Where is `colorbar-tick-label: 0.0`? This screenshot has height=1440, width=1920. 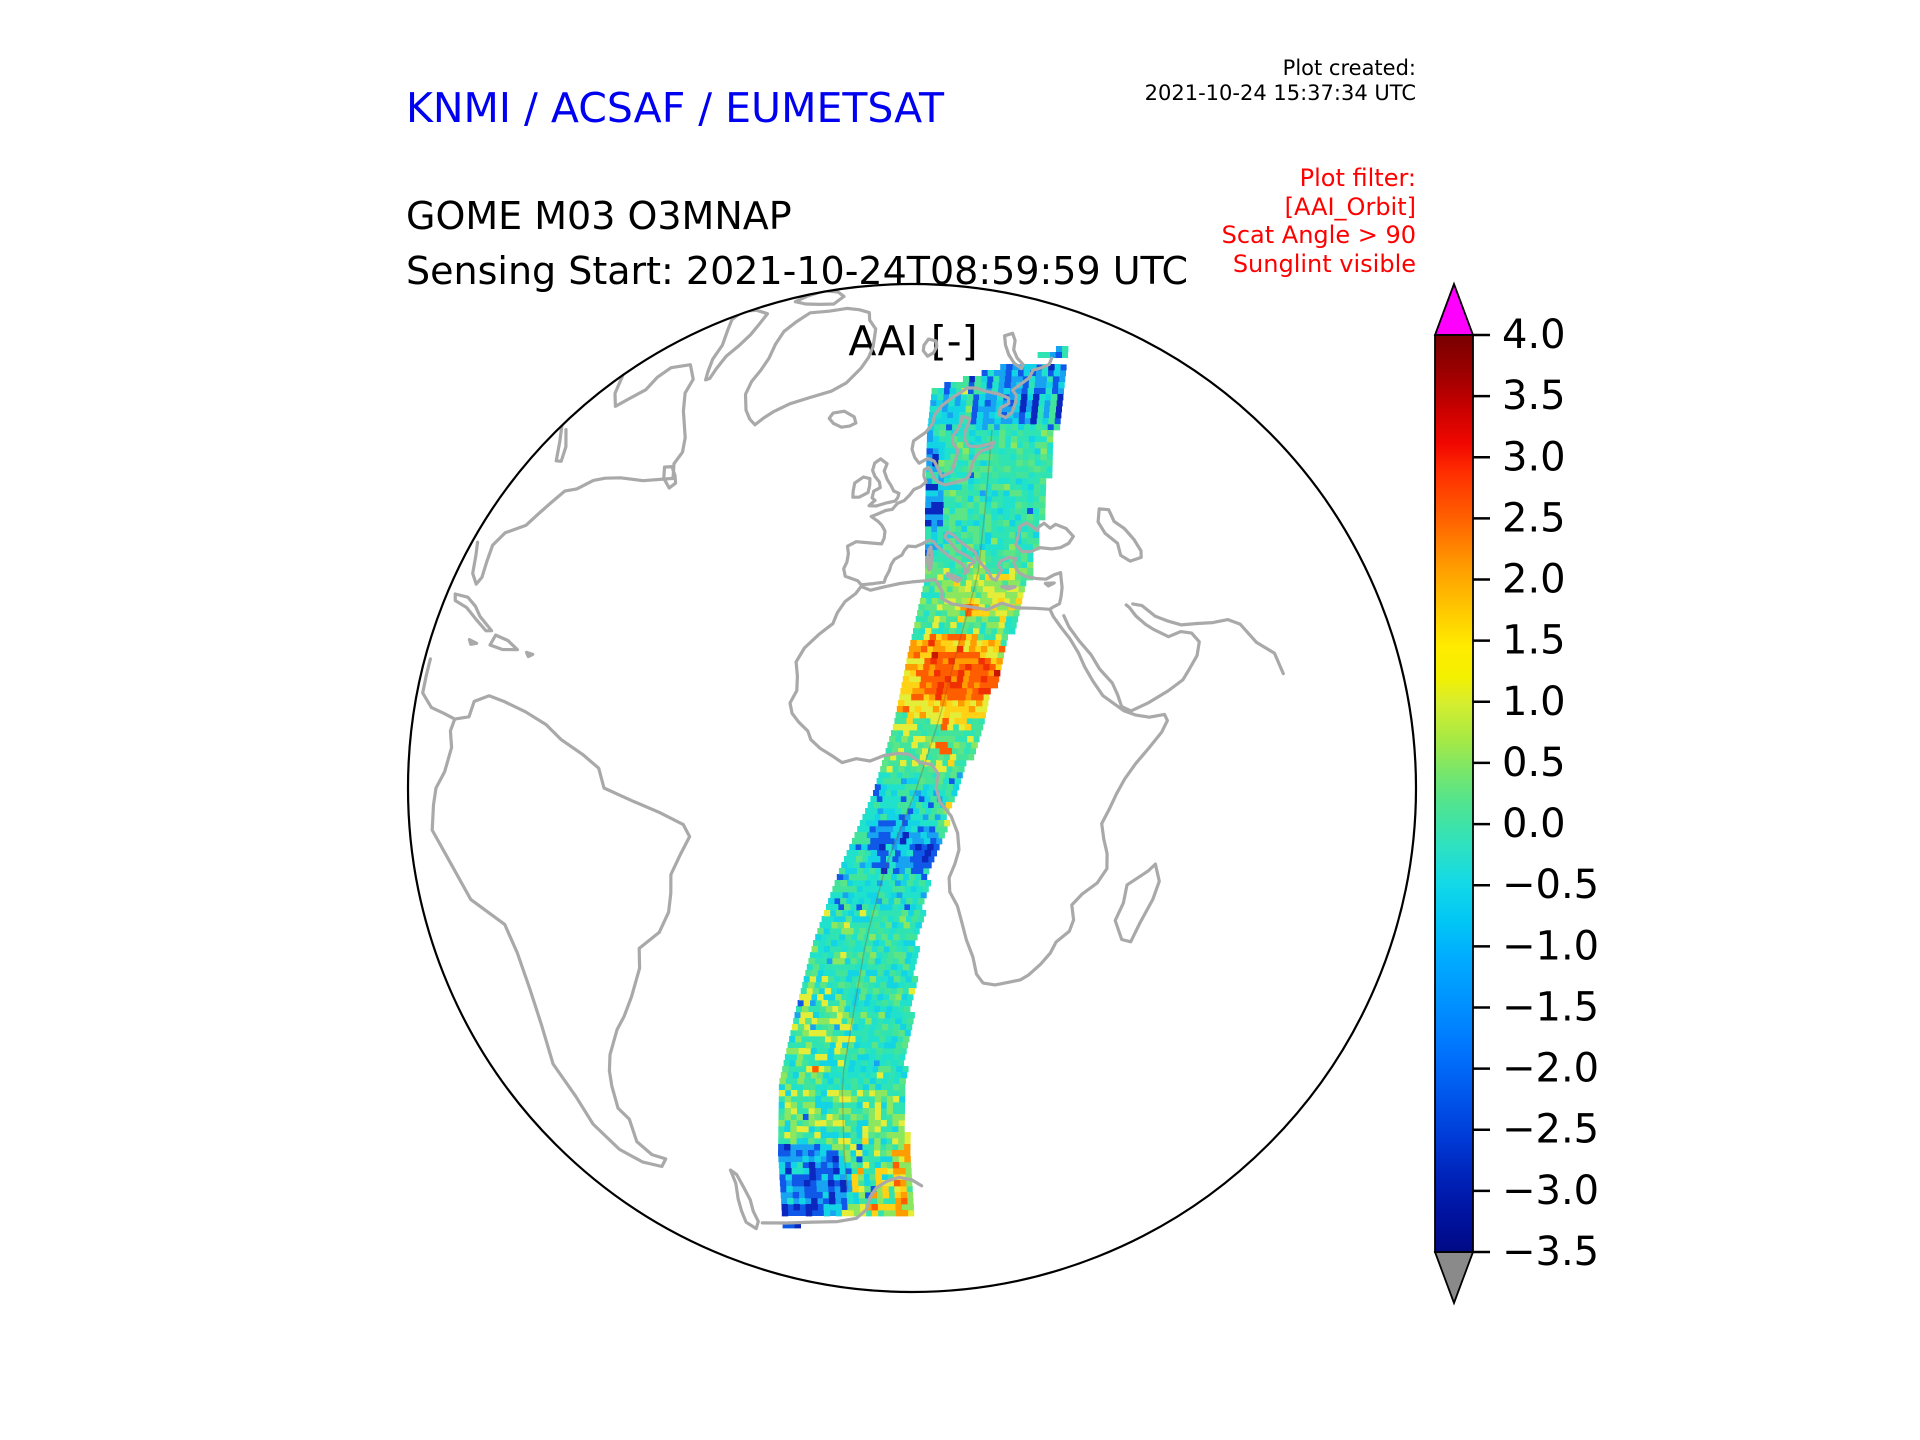 colorbar-tick-label: 0.0 is located at coordinates (1534, 824).